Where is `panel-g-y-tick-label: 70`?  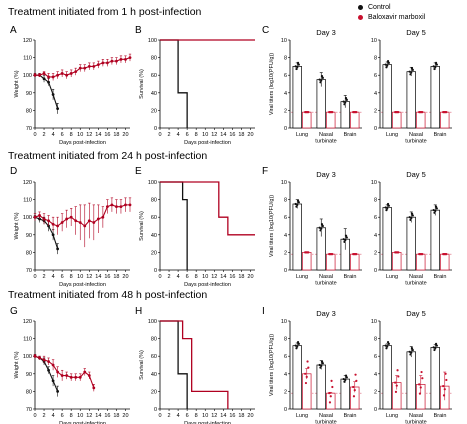
panel-g-y-tick-label: 70 is located at coordinates (29, 410).